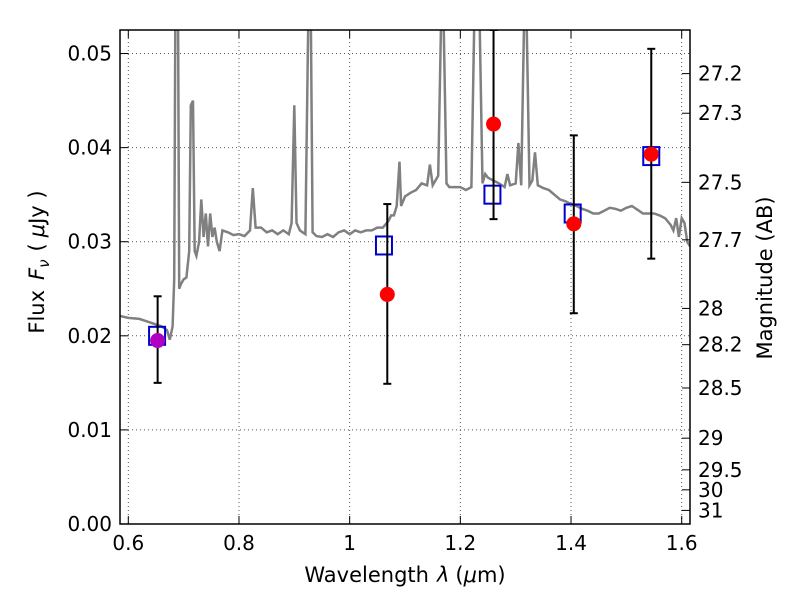 Image resolution: width=800 pixels, height=600 pixels. What do you see at coordinates (89, 430) in the screenshot?
I see `y-tick-label-1: 0.01` at bounding box center [89, 430].